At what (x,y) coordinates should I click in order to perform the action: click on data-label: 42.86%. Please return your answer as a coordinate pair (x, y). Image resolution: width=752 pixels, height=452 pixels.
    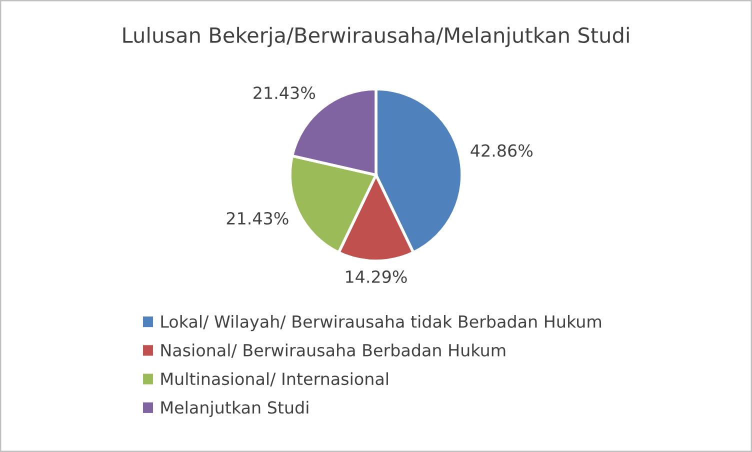
    Looking at the image, I should click on (501, 150).